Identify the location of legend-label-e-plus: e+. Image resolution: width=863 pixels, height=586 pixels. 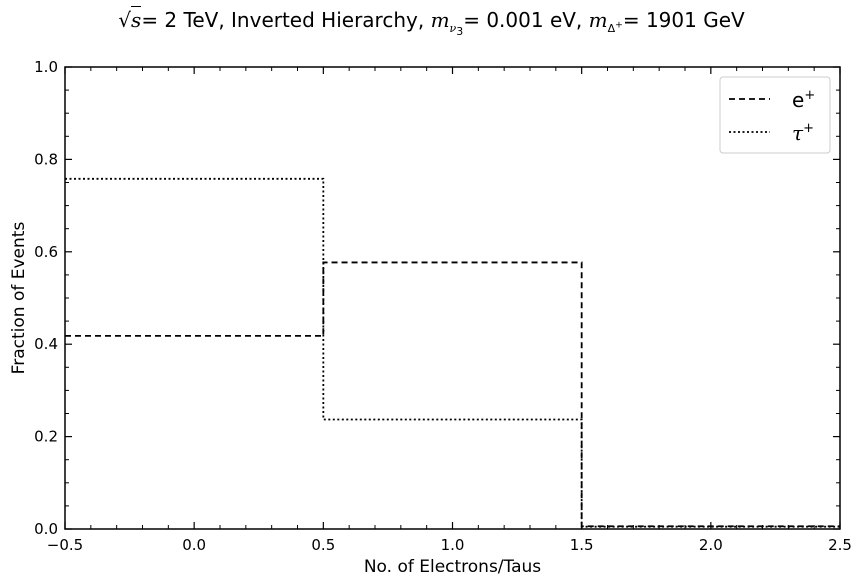
(803, 100).